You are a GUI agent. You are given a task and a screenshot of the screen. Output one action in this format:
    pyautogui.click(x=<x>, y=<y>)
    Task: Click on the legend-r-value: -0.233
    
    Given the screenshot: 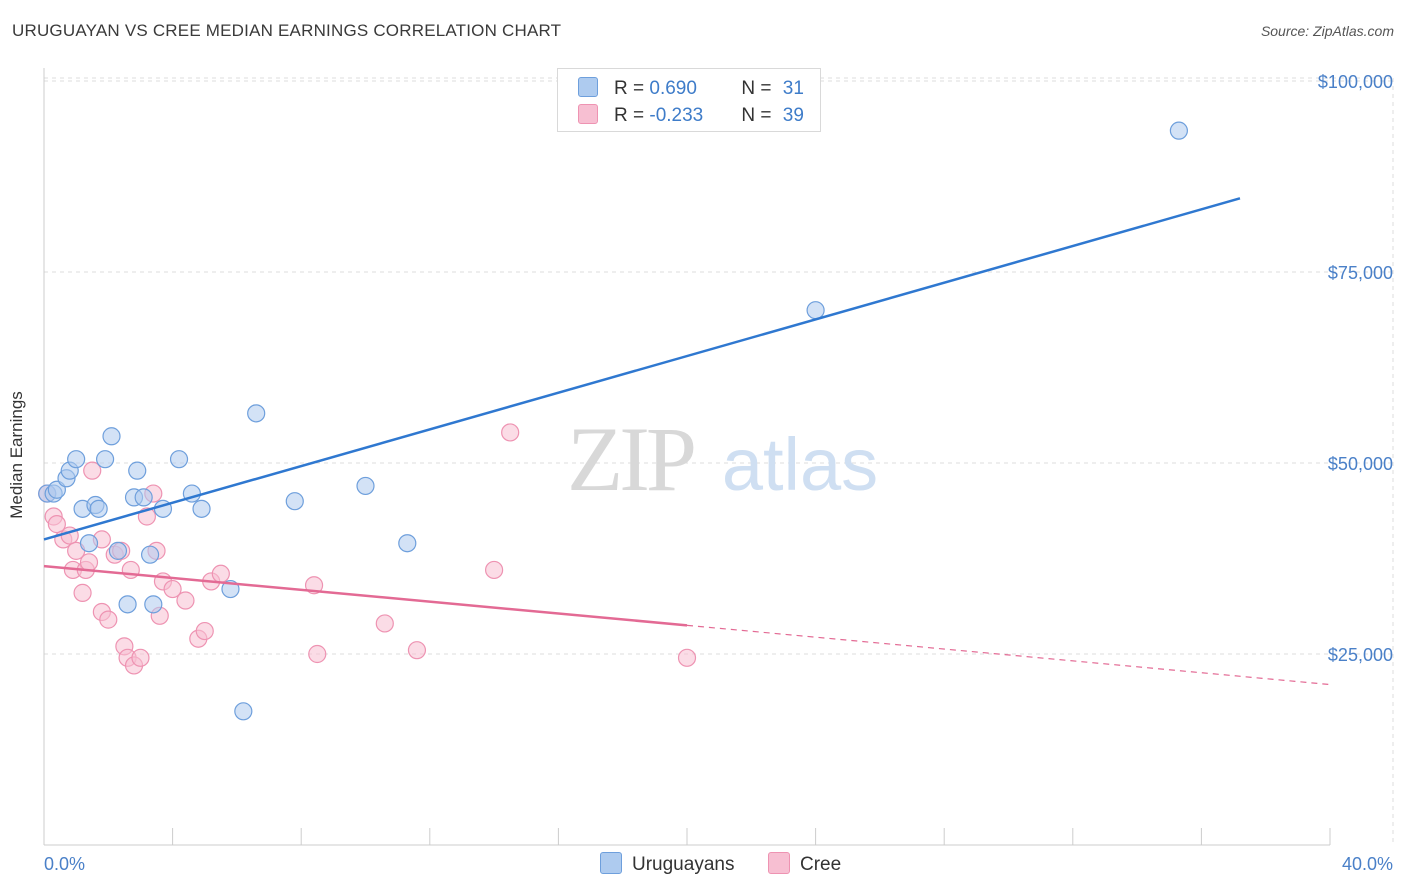 What is the action you would take?
    pyautogui.click(x=676, y=115)
    